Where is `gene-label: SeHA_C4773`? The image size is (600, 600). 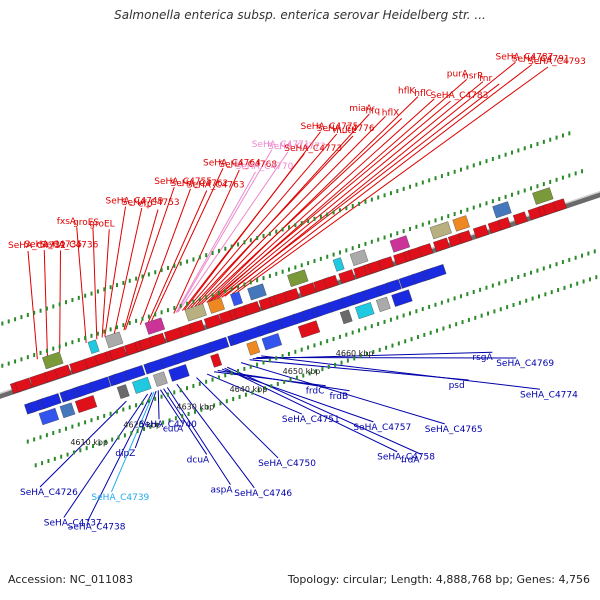 gene-label: SeHA_C4773 is located at coordinates (313, 149).